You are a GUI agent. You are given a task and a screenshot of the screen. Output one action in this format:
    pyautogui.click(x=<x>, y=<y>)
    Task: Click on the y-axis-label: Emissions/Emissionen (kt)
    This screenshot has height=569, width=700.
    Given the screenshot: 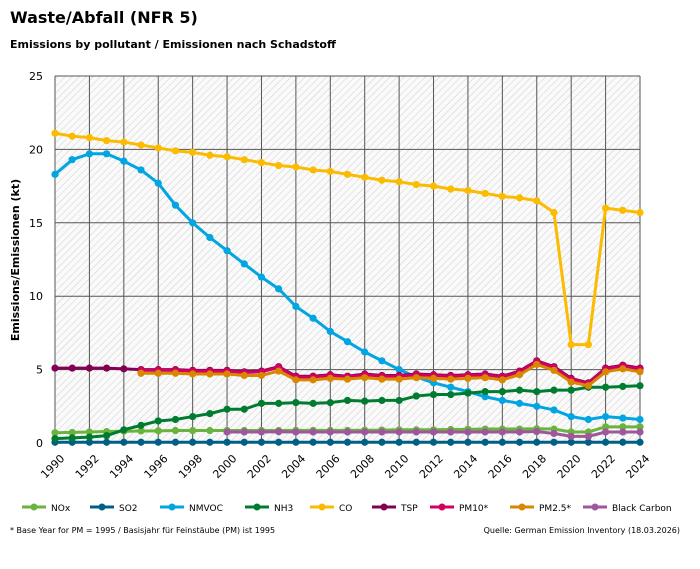 What is the action you would take?
    pyautogui.click(x=15, y=260)
    